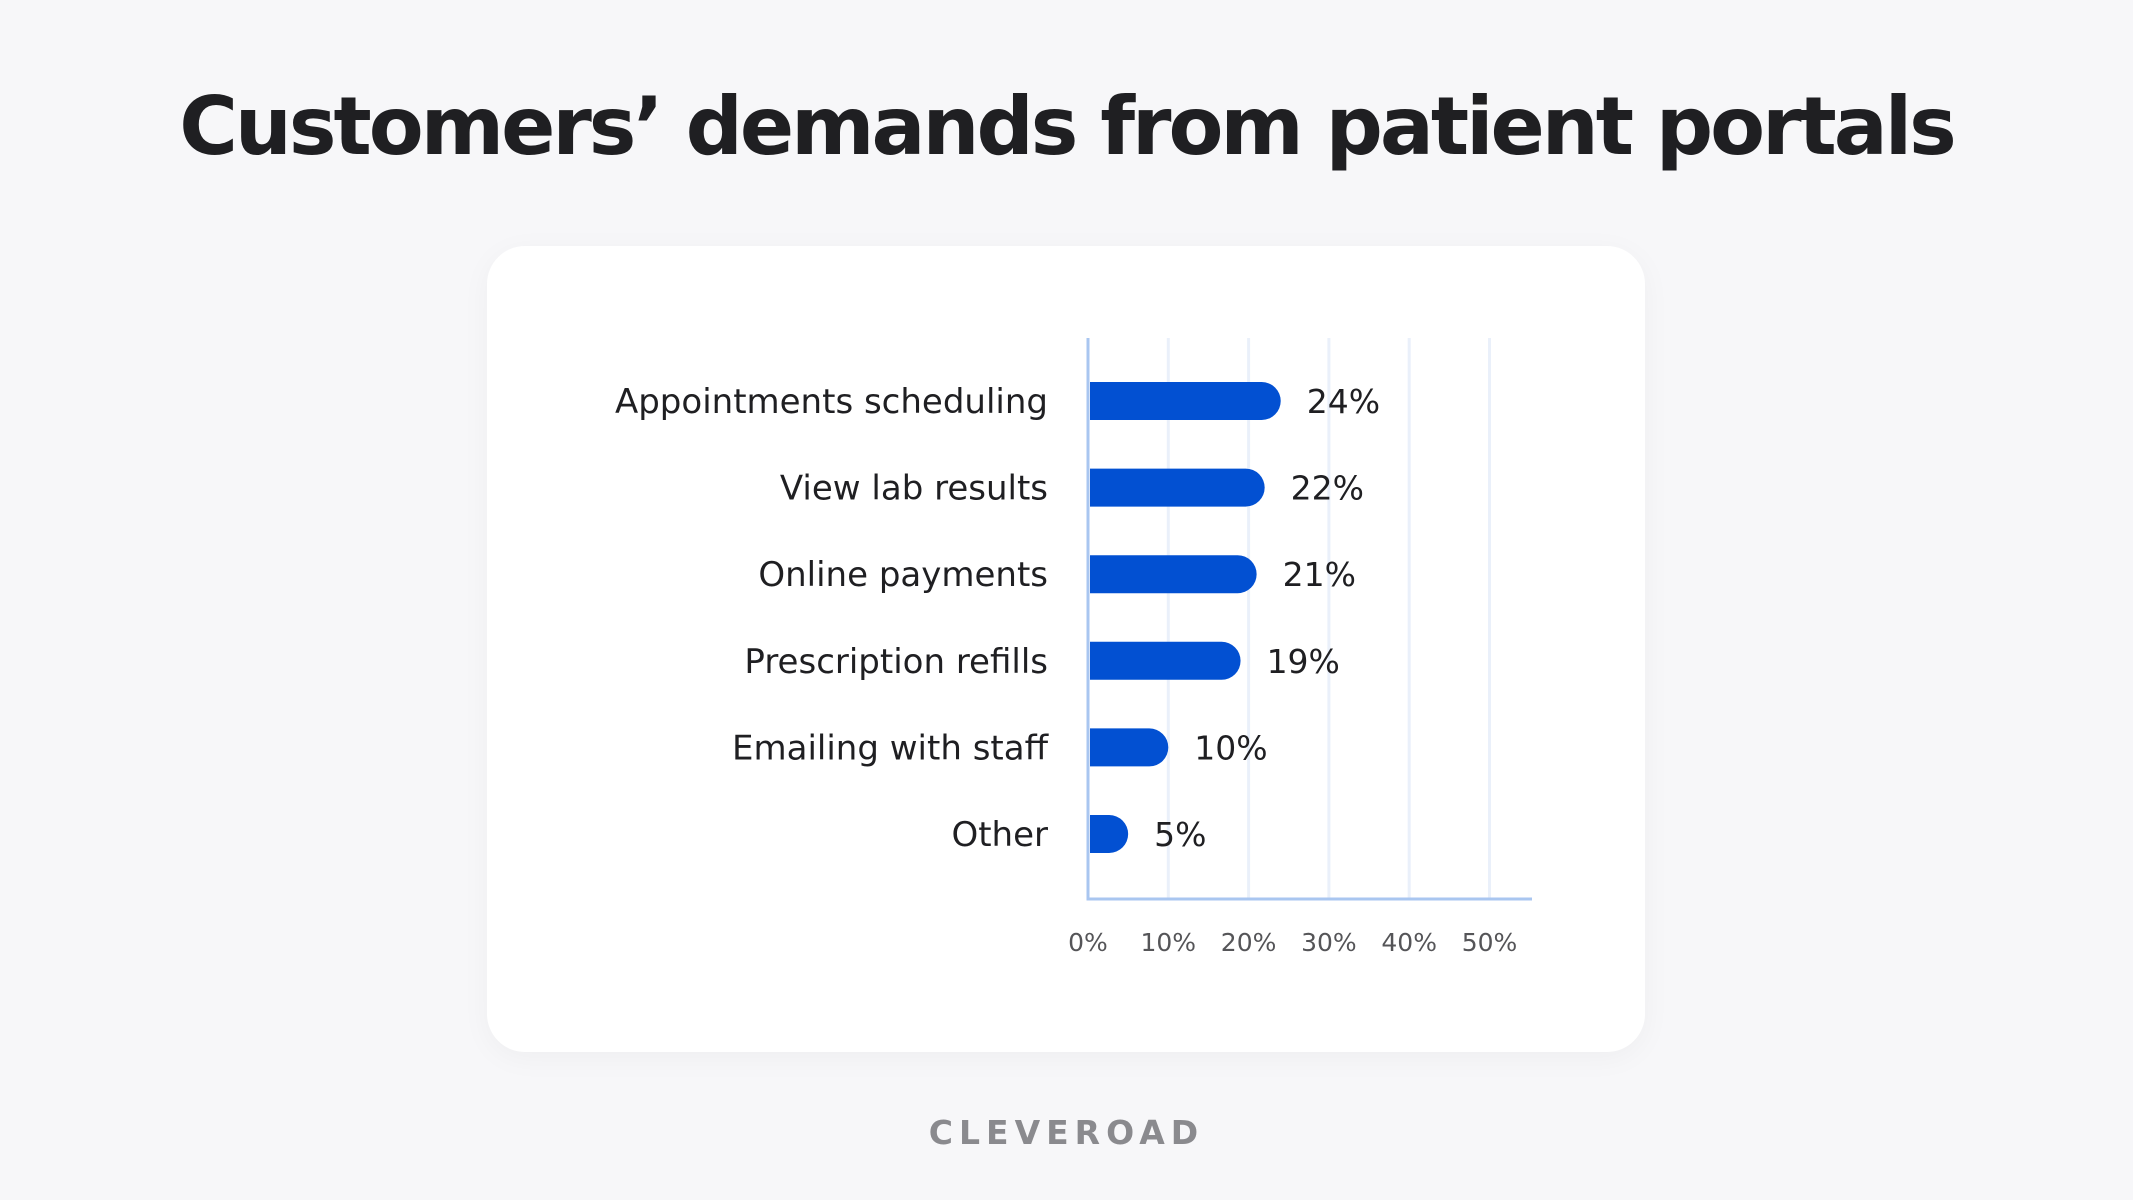  What do you see at coordinates (1230, 747) in the screenshot?
I see `value-label-4: 10%` at bounding box center [1230, 747].